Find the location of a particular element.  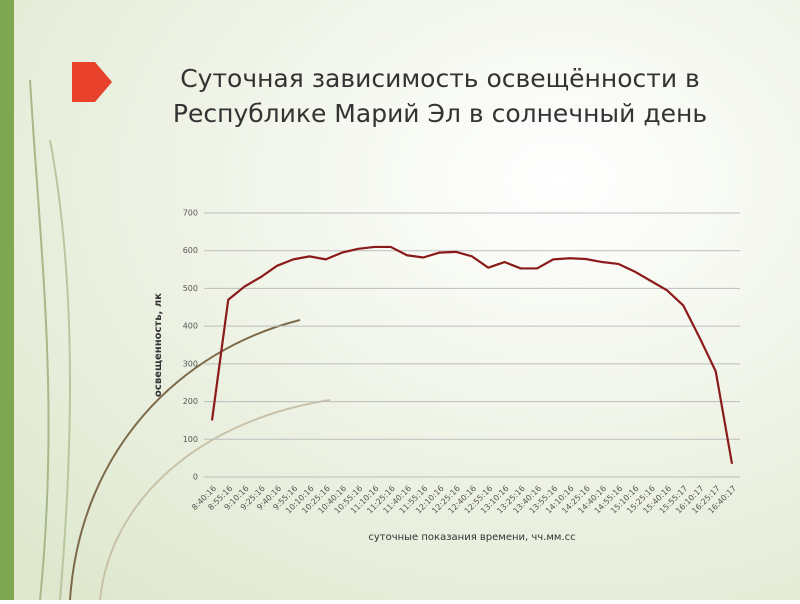

y-tick-label: 0 is located at coordinates (195, 477).